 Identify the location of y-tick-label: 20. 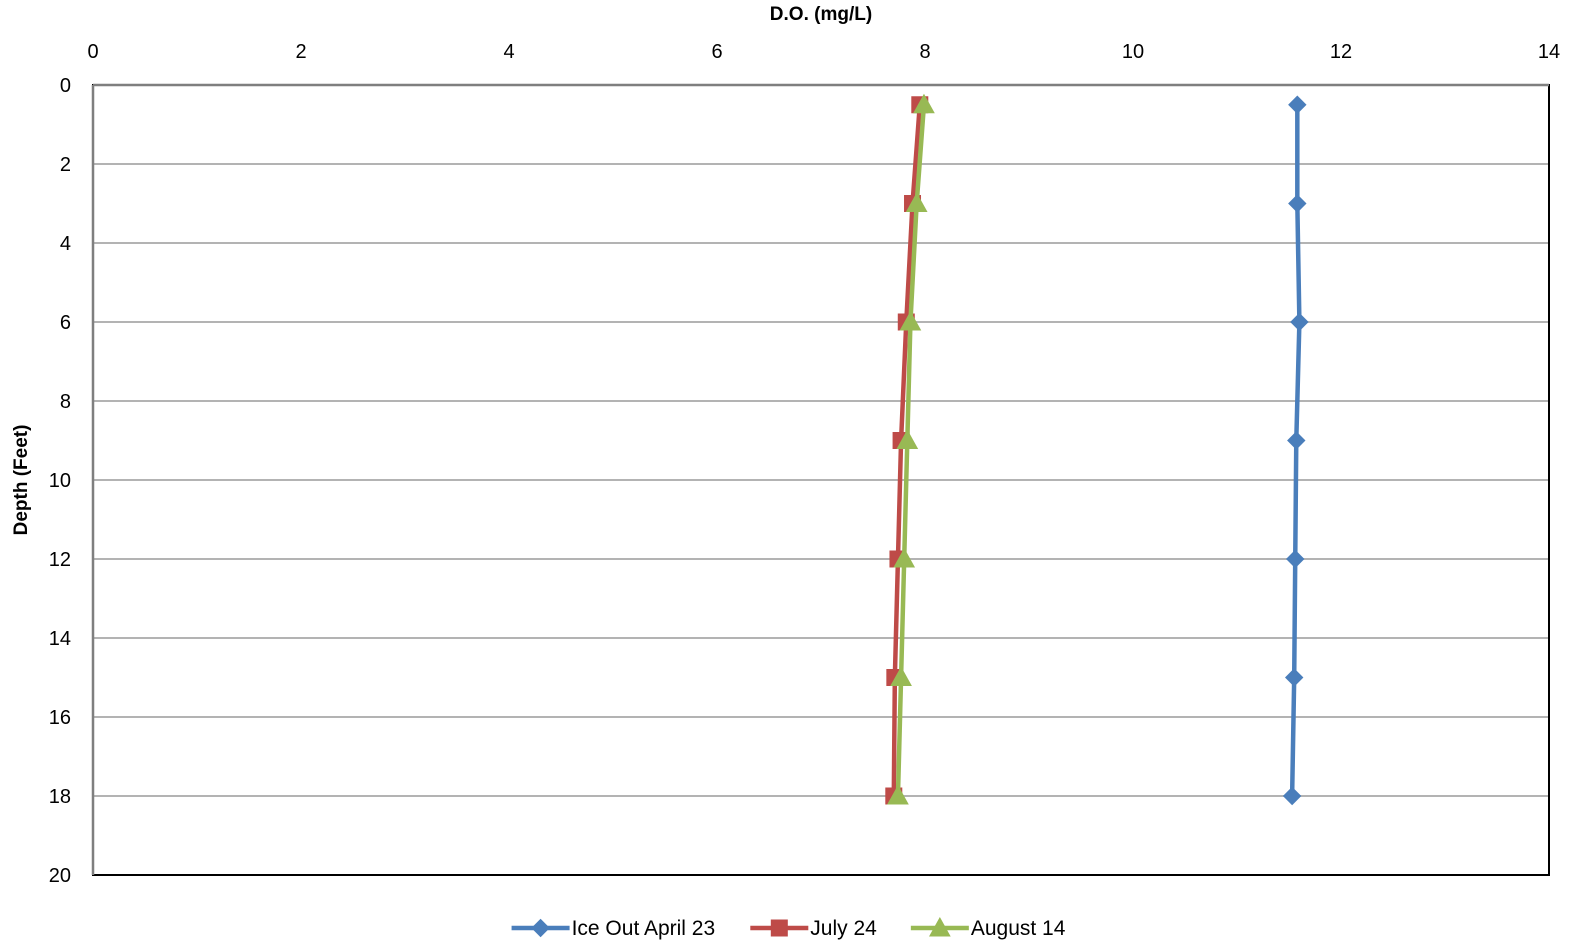
(60, 876).